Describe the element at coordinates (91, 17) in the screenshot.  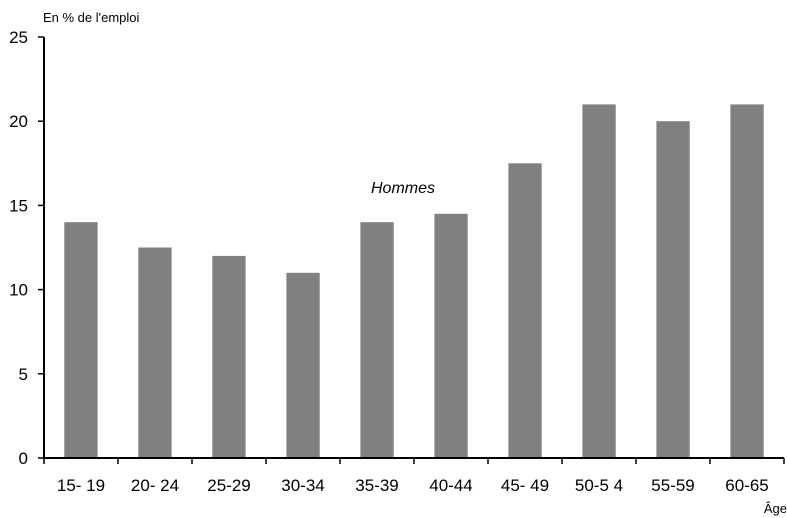
I see `y-axis-title: En % de l'emploi` at that location.